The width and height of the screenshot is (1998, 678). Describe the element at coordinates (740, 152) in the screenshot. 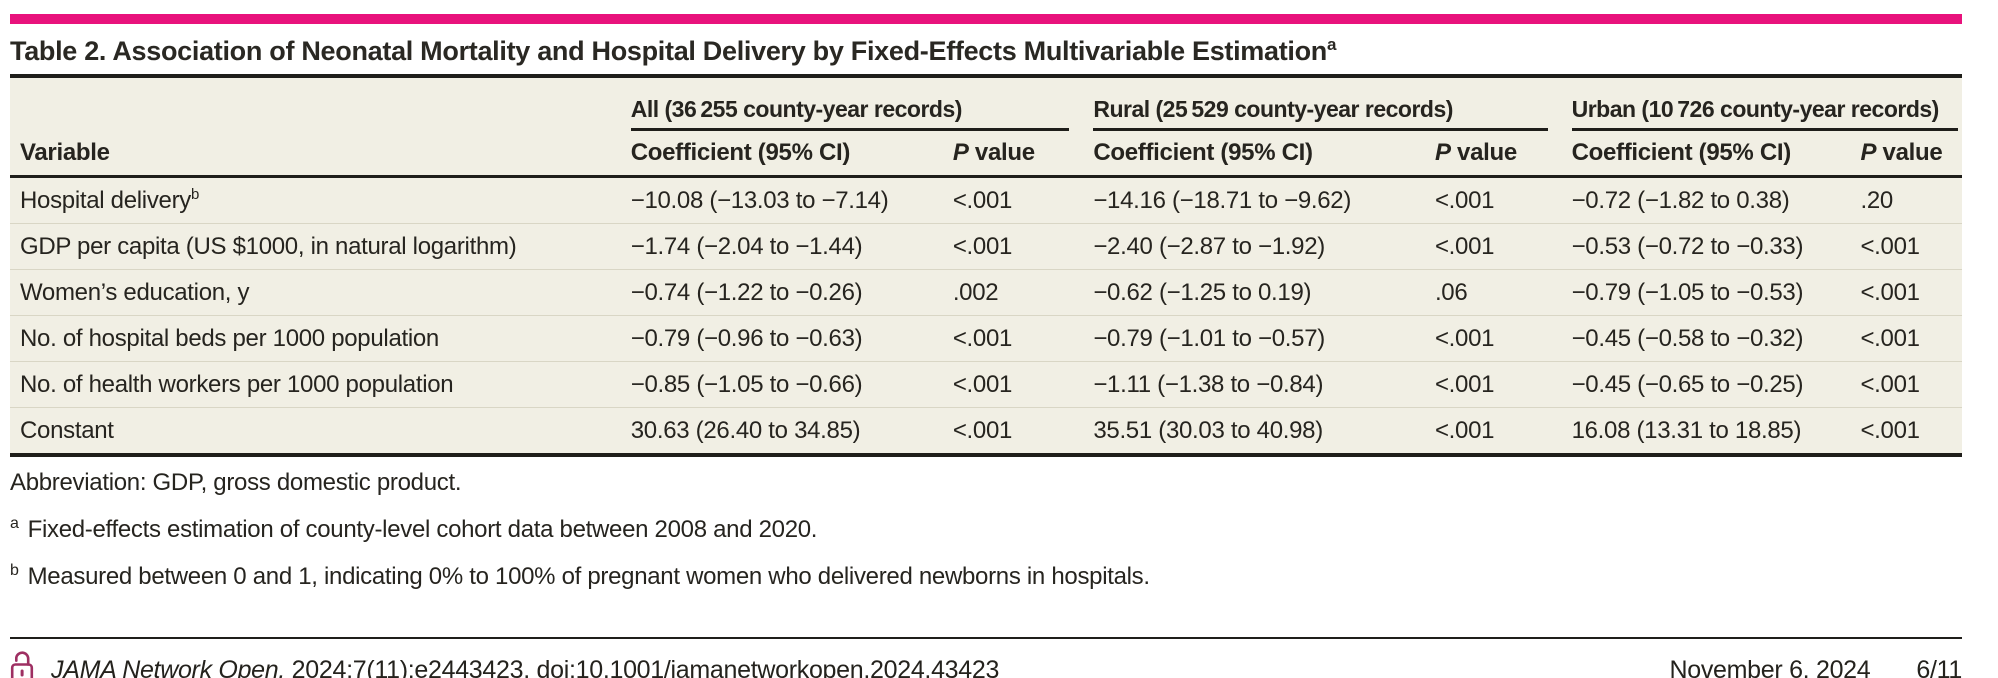

I see `column-header-coefficient-all: Coefficient (95% CI)` at that location.